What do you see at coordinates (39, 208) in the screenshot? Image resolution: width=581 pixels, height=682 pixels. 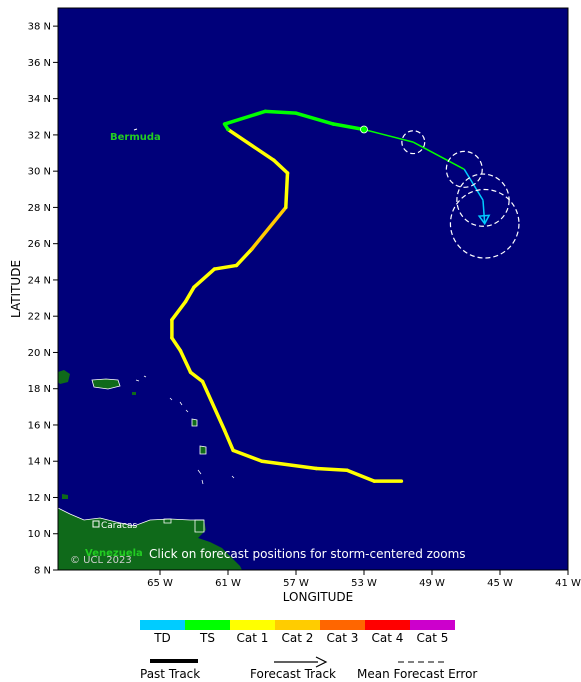 I see `lat-tick-label: 28 N` at bounding box center [39, 208].